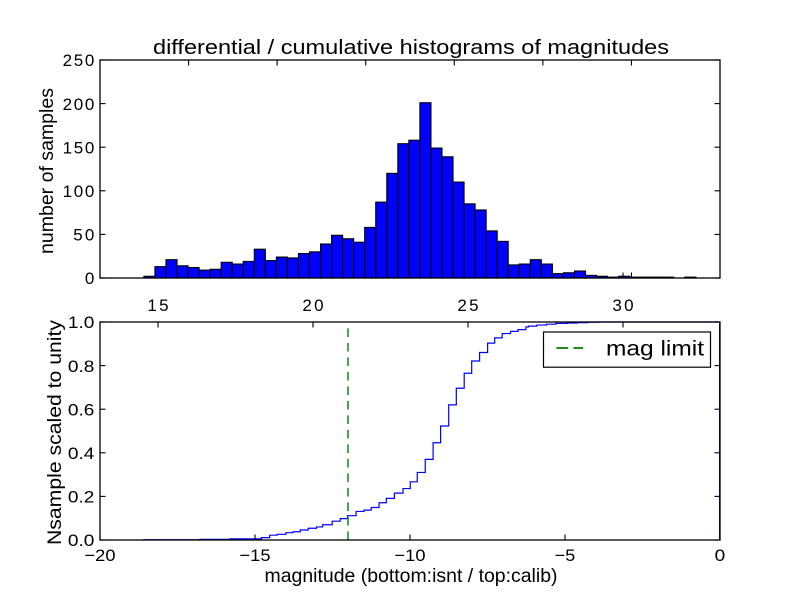 This screenshot has height=605, width=800. Describe the element at coordinates (255, 555) in the screenshot. I see `svg-text: −15` at that location.